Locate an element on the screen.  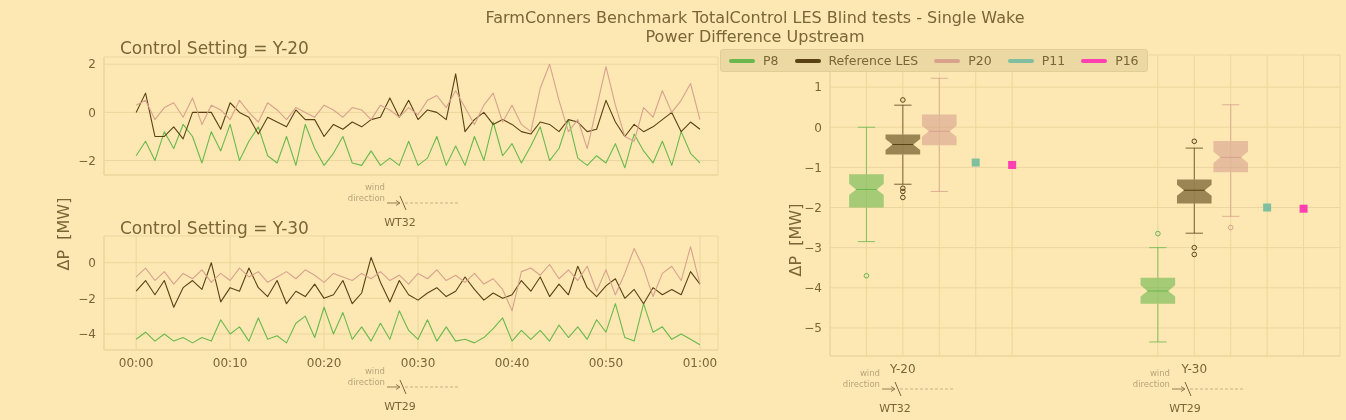
y-tick-label: −5 is located at coordinates (813, 328).